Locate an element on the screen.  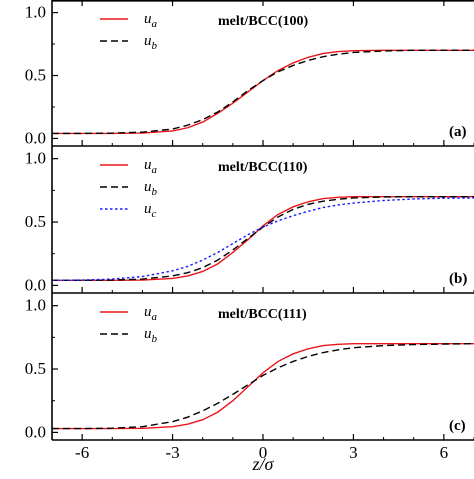
x-tick-label: 0 is located at coordinates (263, 452).